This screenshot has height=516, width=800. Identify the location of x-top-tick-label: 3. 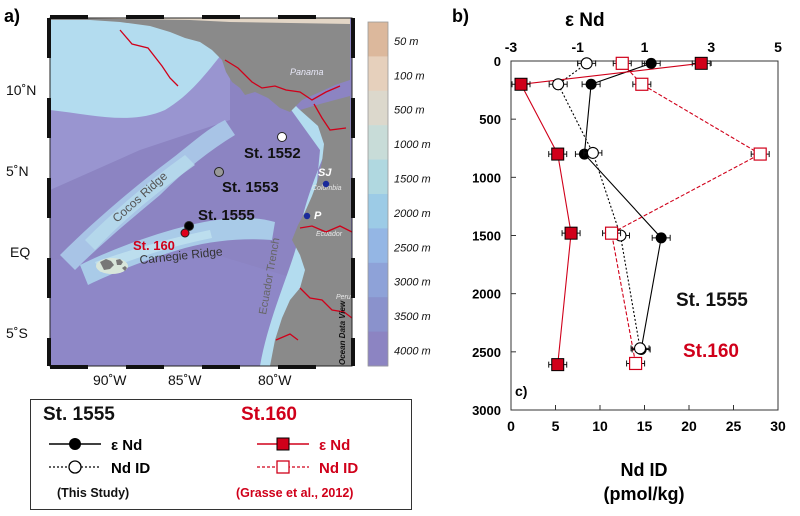
(711, 47).